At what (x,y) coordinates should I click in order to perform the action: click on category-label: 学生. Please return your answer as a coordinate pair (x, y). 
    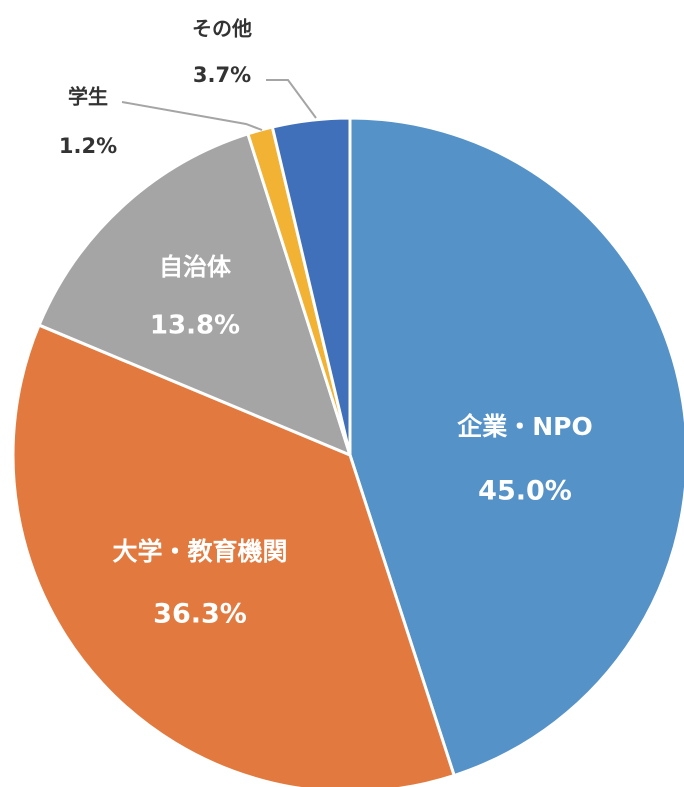
    Looking at the image, I should click on (88, 97).